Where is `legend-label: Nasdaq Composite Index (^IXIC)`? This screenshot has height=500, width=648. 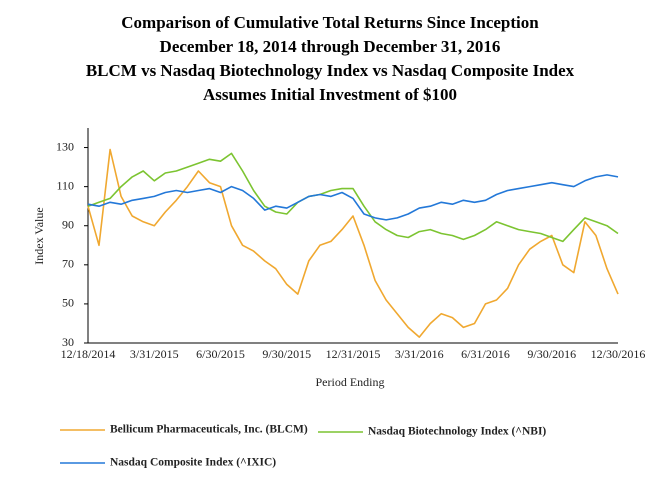
legend-label: Nasdaq Composite Index (^IXIC) is located at coordinates (193, 463).